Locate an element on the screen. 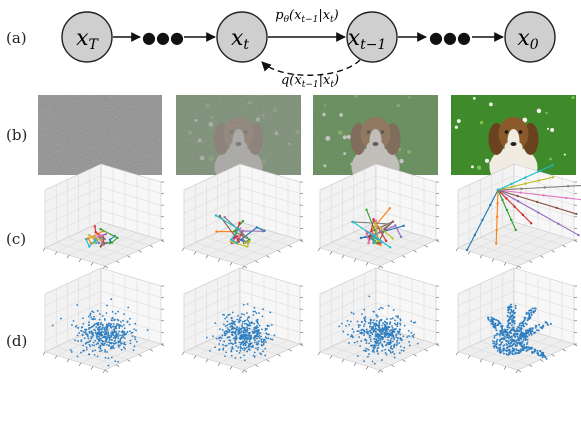 The height and width of the screenshot is (431, 581). node-x0-label: x0 is located at coordinates (527, 39).